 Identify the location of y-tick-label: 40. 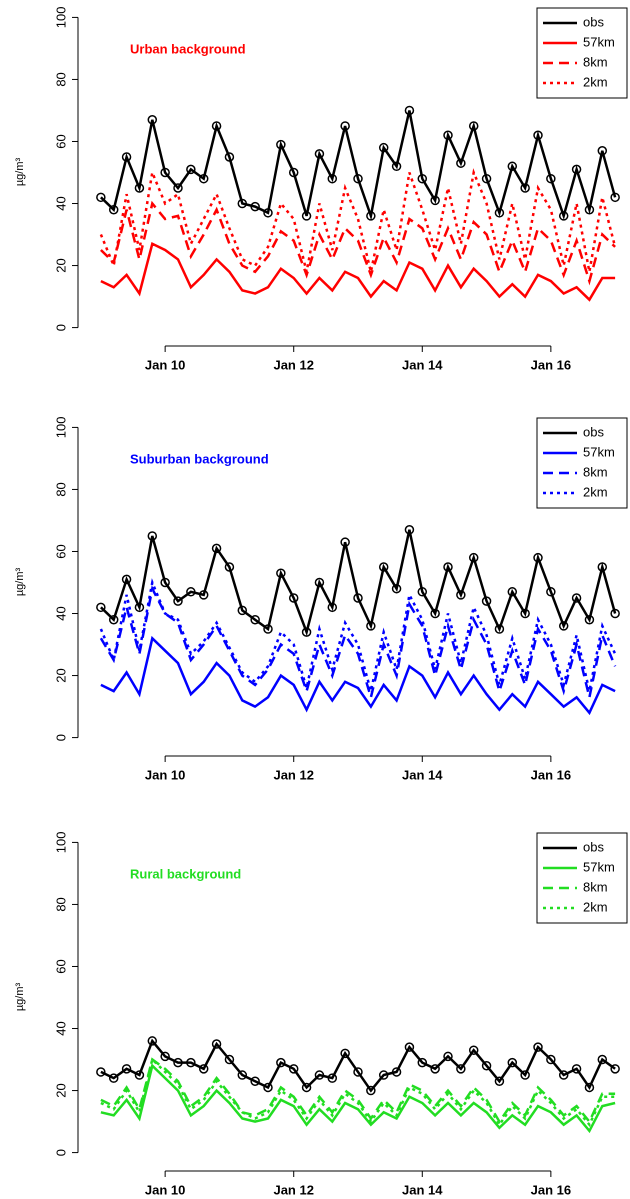
(60, 613).